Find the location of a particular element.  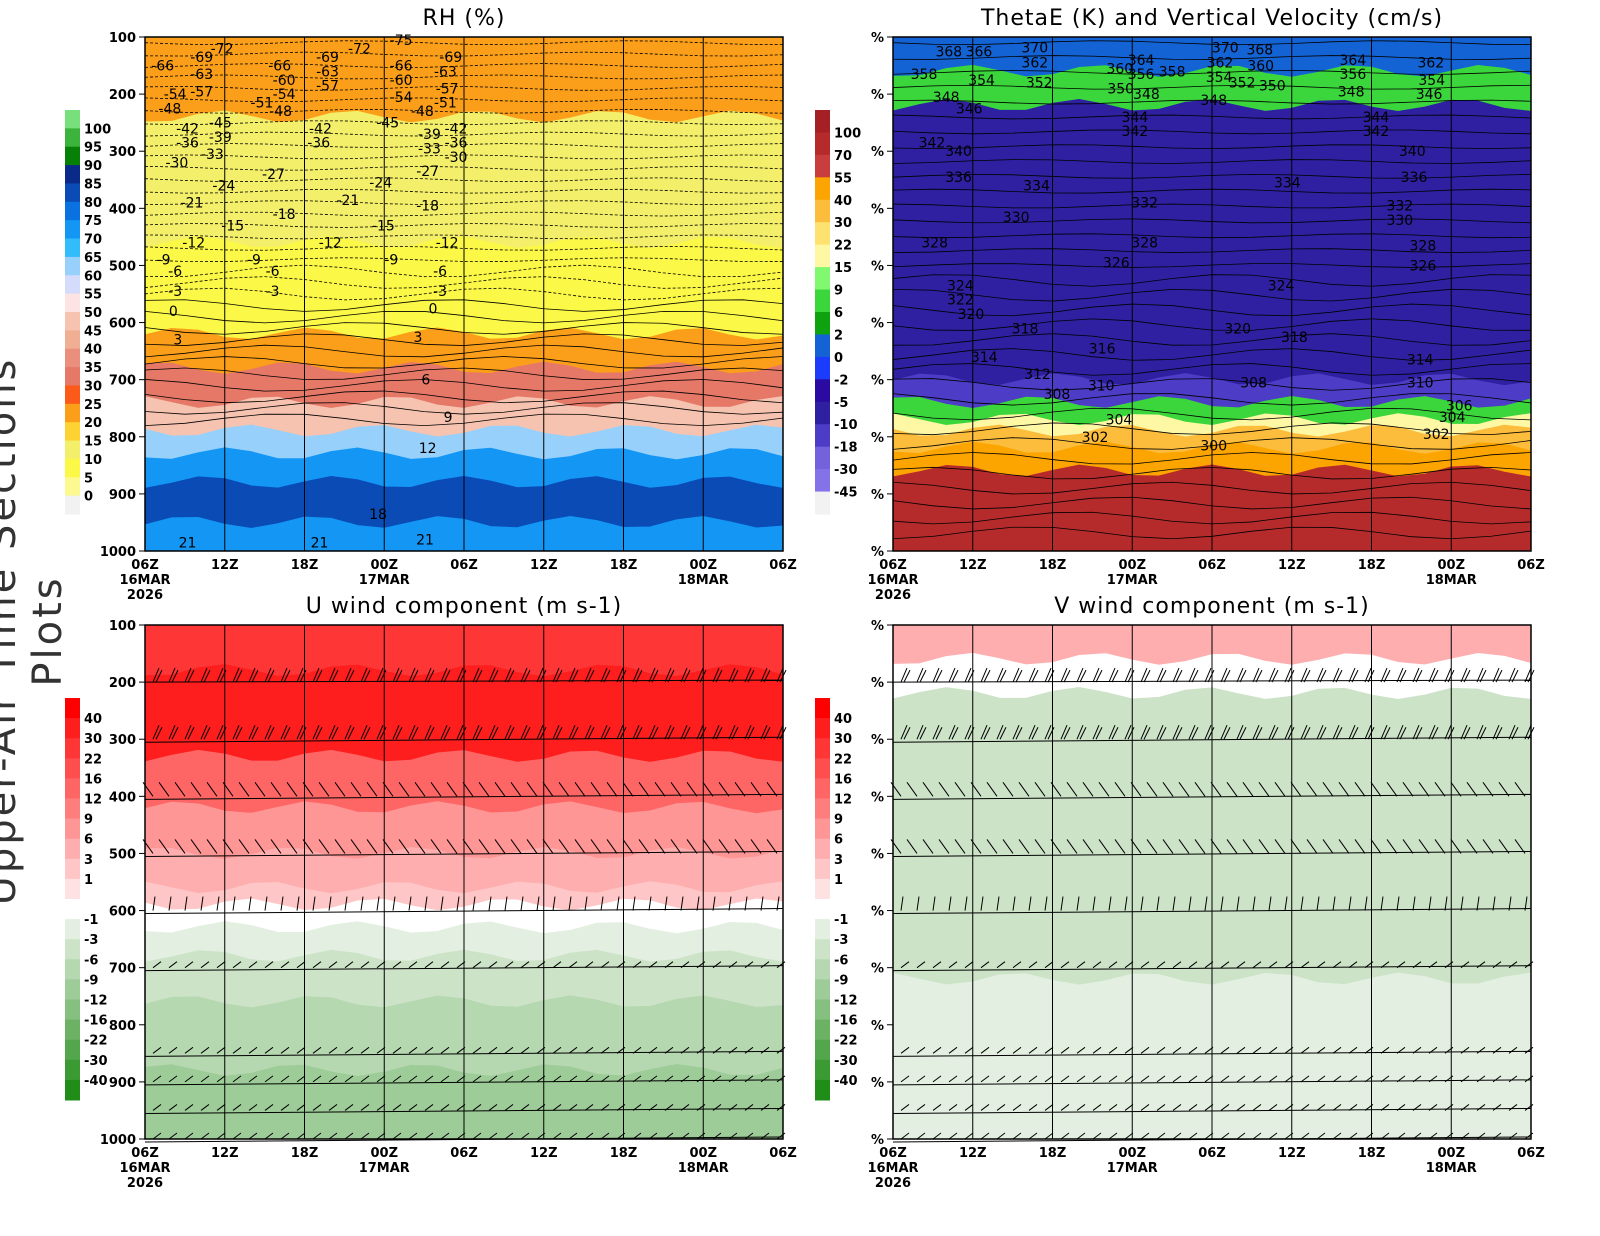

contour-label: -6 is located at coordinates (440, 272).